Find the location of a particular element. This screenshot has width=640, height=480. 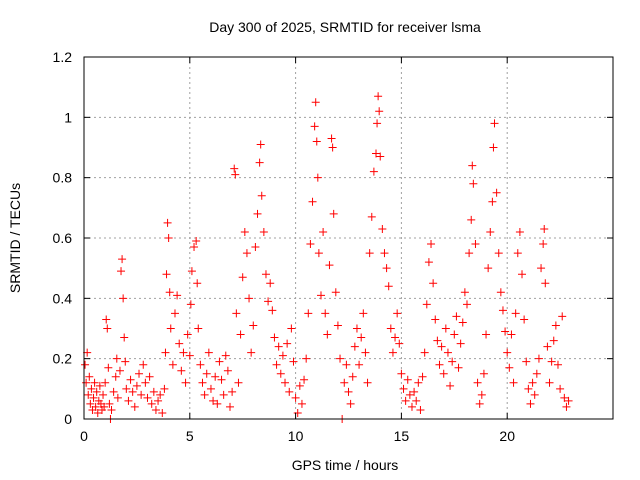

y-tick-label: 1.2 is located at coordinates (63, 57).